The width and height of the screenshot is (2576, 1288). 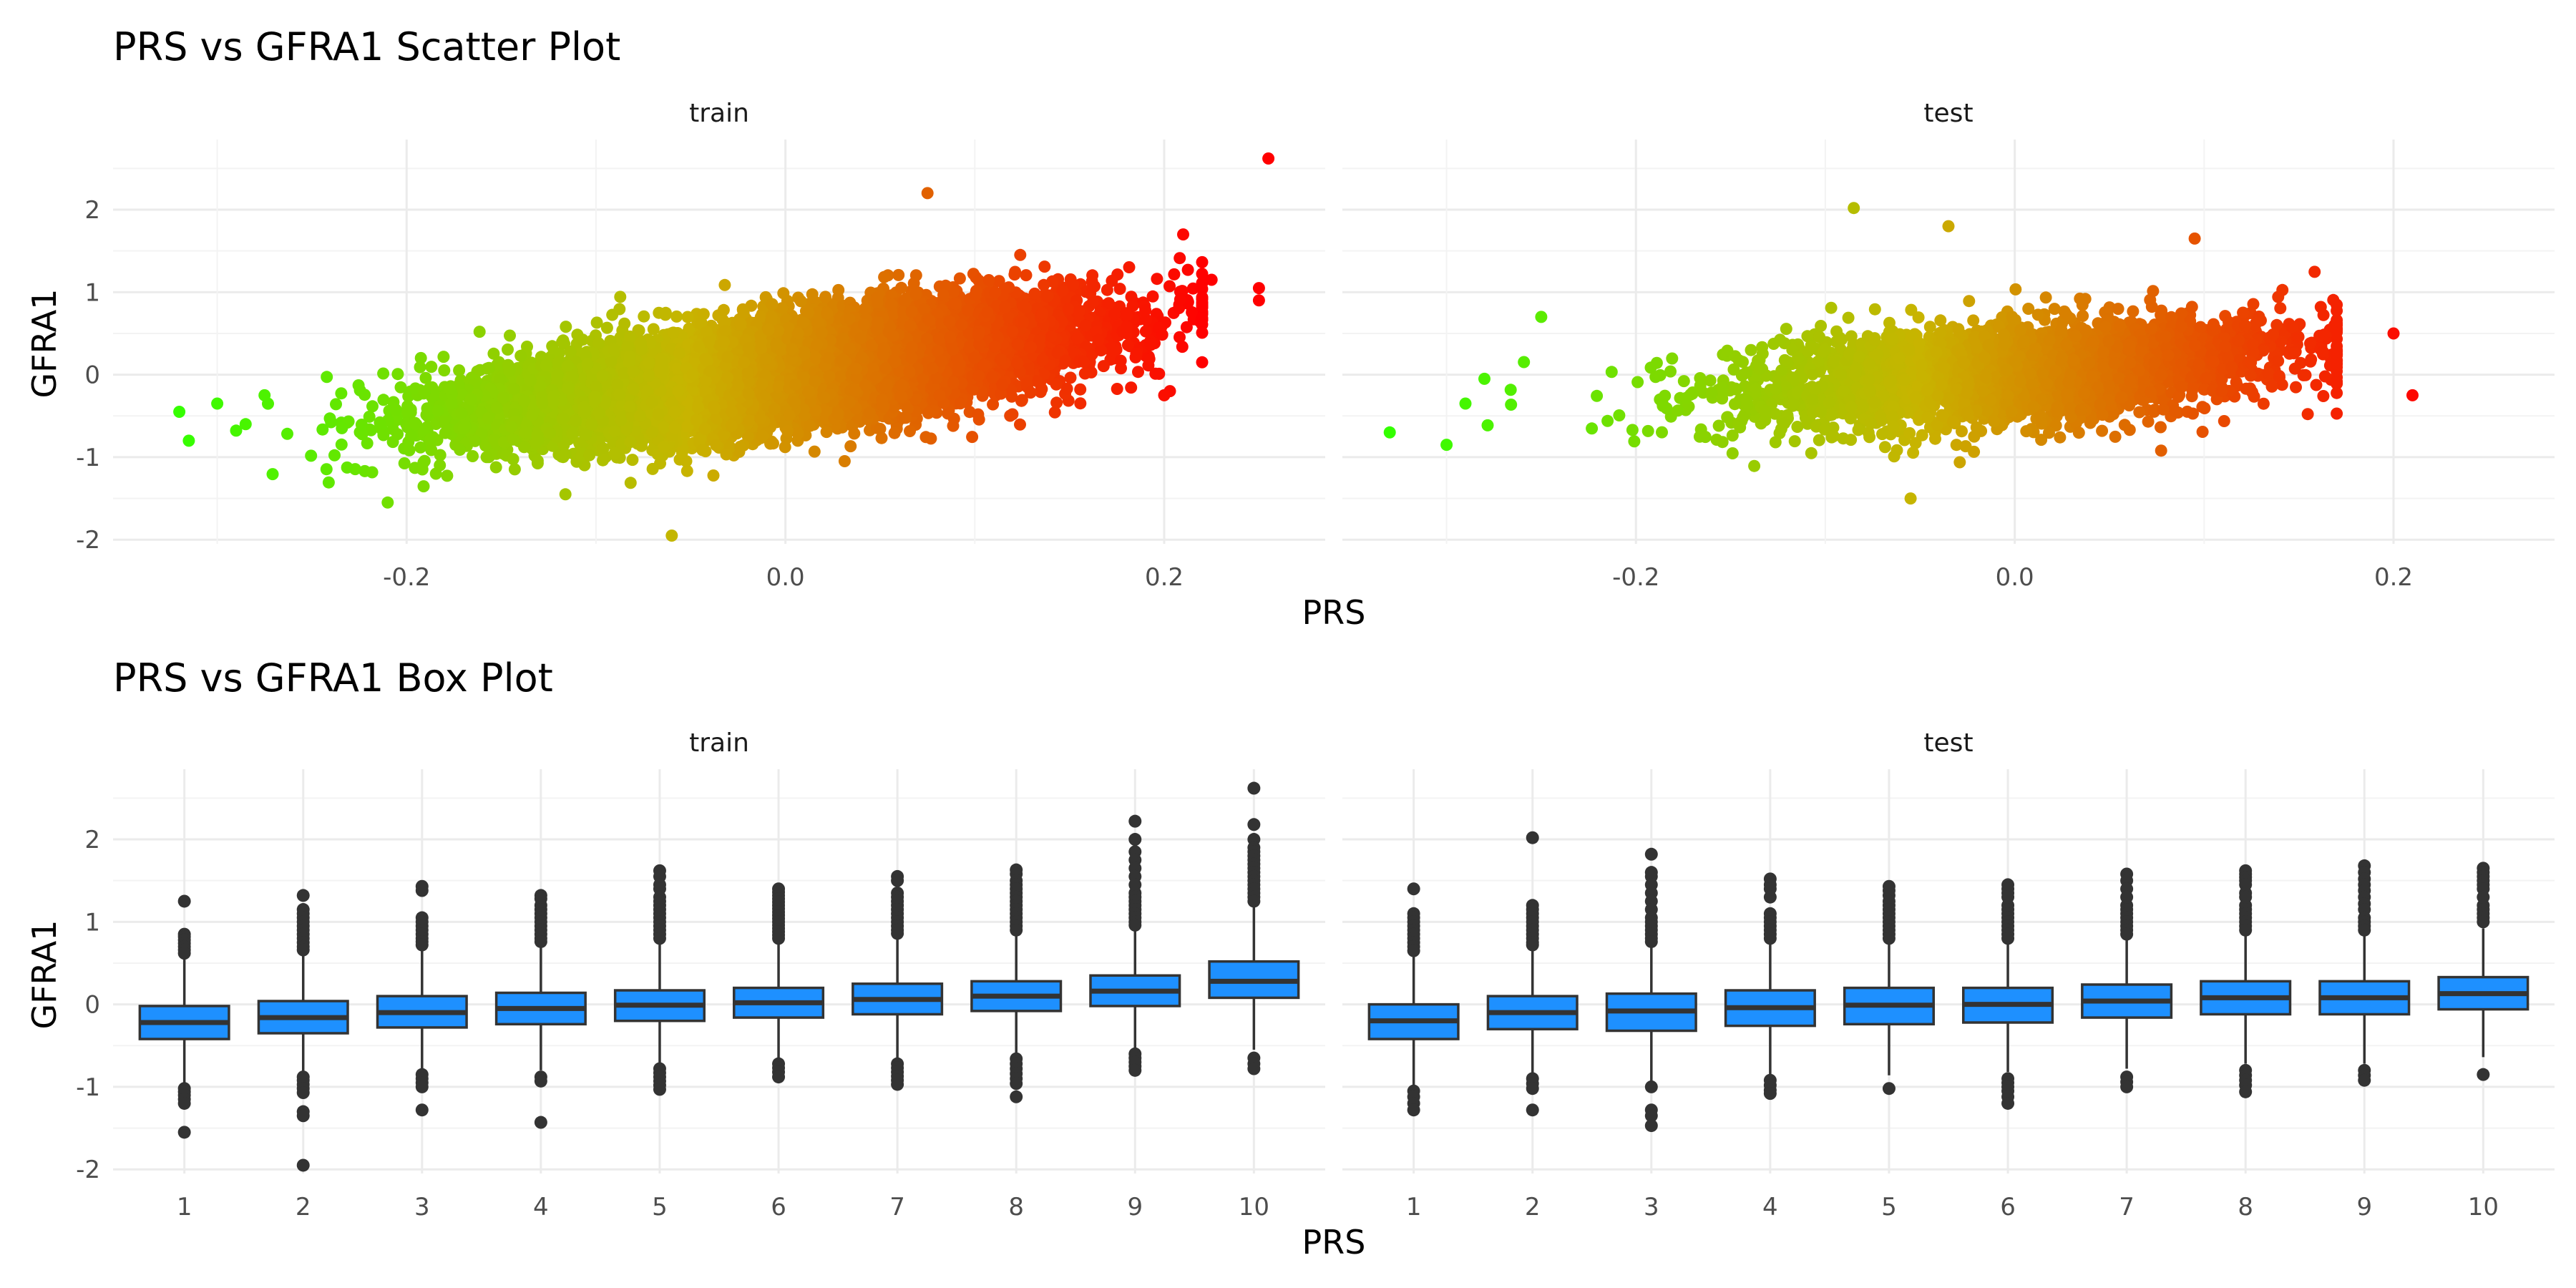 What do you see at coordinates (44, 344) in the screenshot?
I see `scatter-y-axis-title: GFRA1` at bounding box center [44, 344].